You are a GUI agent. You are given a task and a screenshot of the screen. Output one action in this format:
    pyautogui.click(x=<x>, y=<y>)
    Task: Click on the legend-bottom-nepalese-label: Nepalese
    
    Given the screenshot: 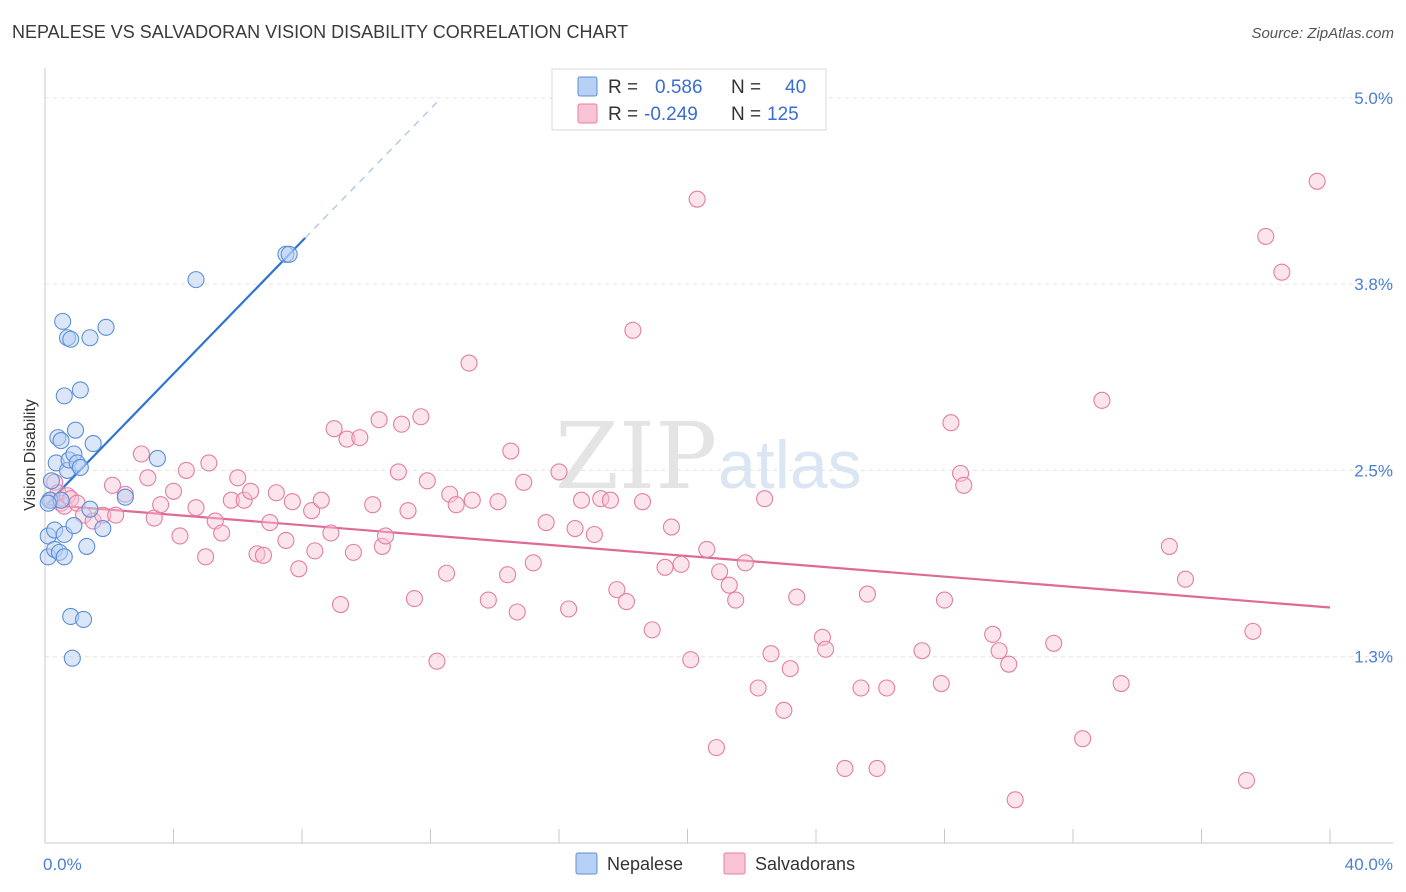 What is the action you would take?
    pyautogui.click(x=645, y=864)
    